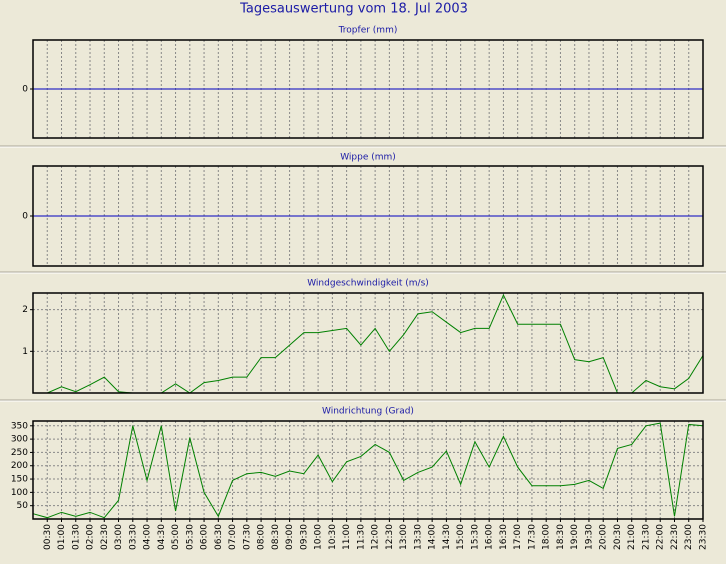 The width and height of the screenshot is (726, 564). What do you see at coordinates (461, 537) in the screenshot?
I see `x-tick-label: 15:00` at bounding box center [461, 537].